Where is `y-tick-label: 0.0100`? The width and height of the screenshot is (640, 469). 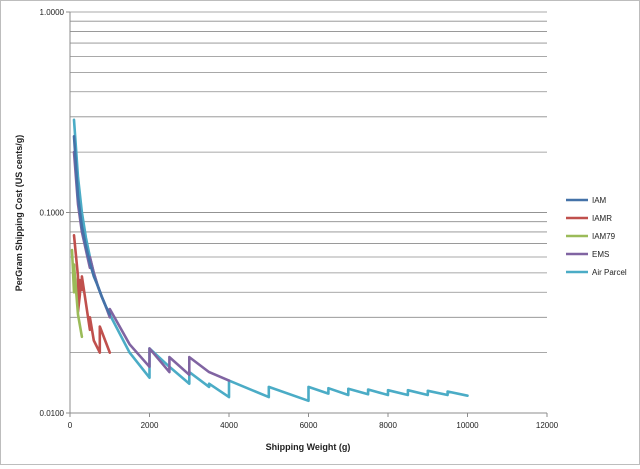
y-tick-label: 0.0100 is located at coordinates (52, 413).